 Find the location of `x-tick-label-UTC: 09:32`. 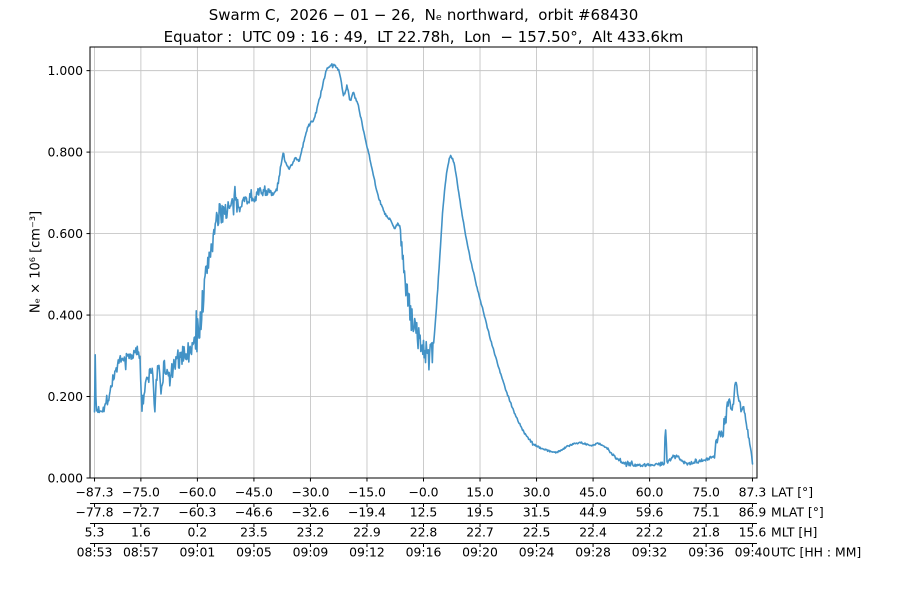

x-tick-label-UTC: 09:32 is located at coordinates (650, 552).